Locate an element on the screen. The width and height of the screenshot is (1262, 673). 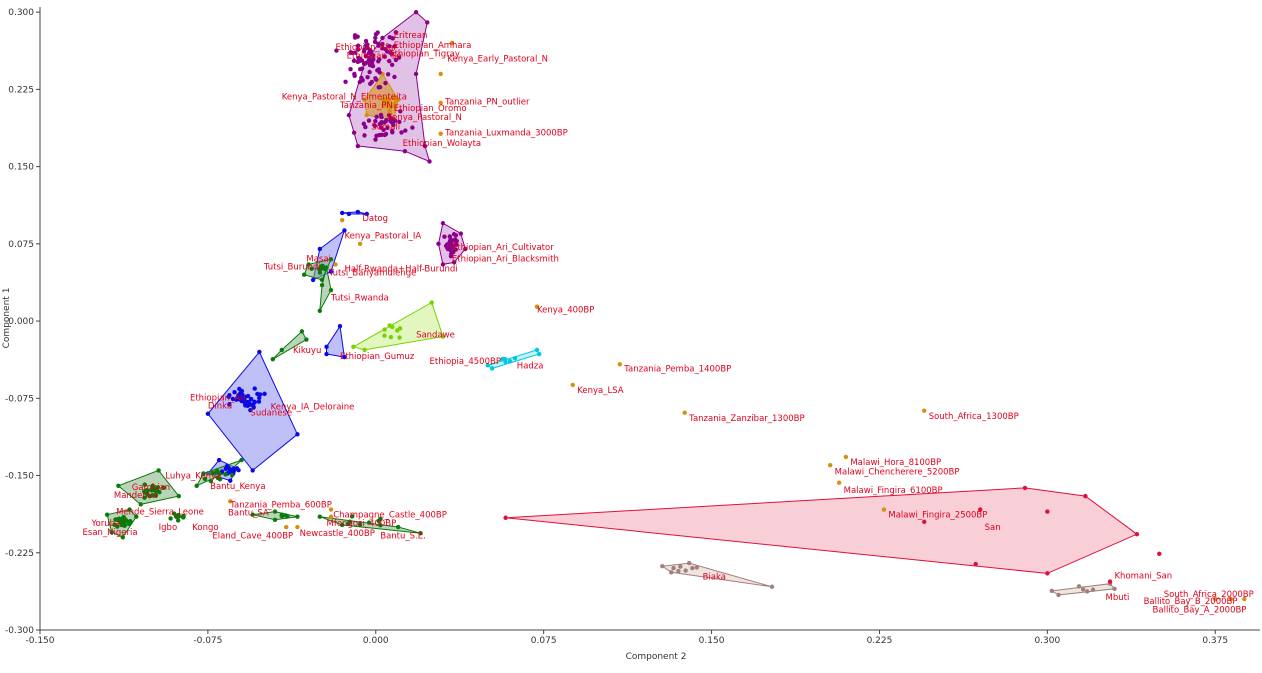
population-label: Champagne_Castle_400BP is located at coordinates (390, 516).